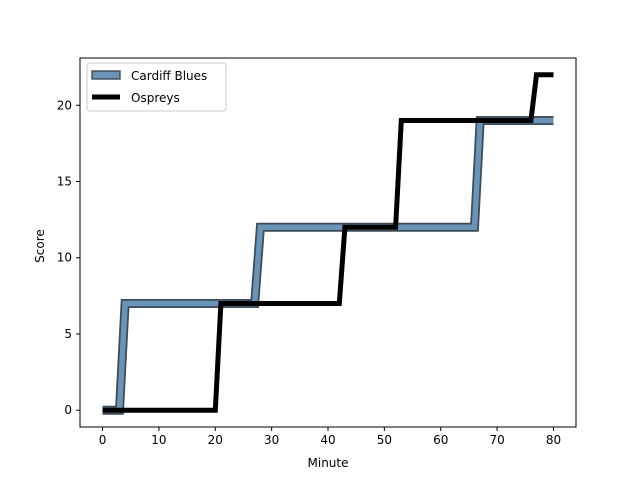 This screenshot has width=640, height=480. What do you see at coordinates (496, 440) in the screenshot?
I see `x-tick-label: 70` at bounding box center [496, 440].